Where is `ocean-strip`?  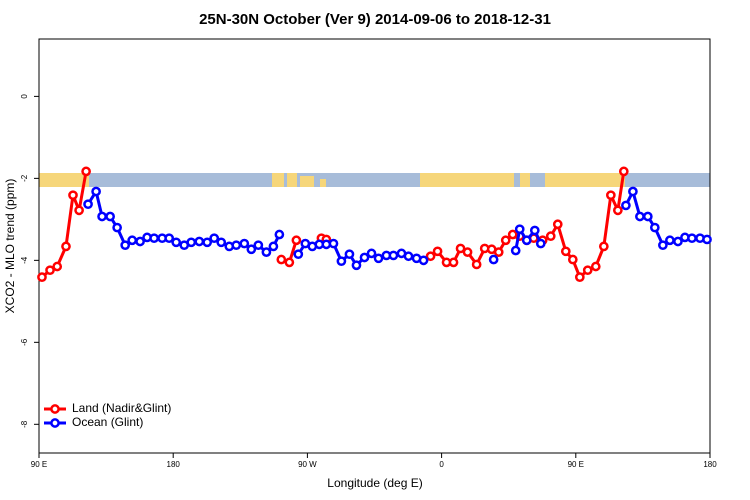 ocean-strip is located at coordinates (374, 180).